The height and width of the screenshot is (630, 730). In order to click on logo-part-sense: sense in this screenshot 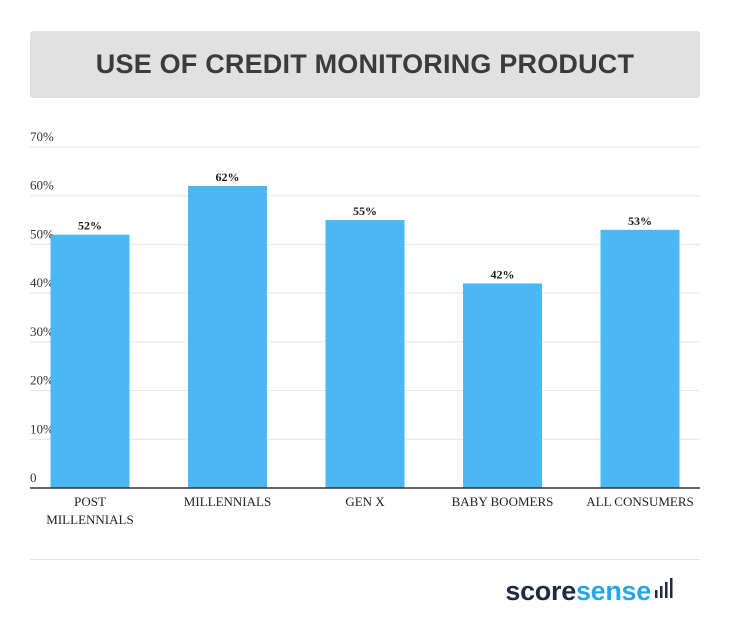, I will do `click(613, 591)`.